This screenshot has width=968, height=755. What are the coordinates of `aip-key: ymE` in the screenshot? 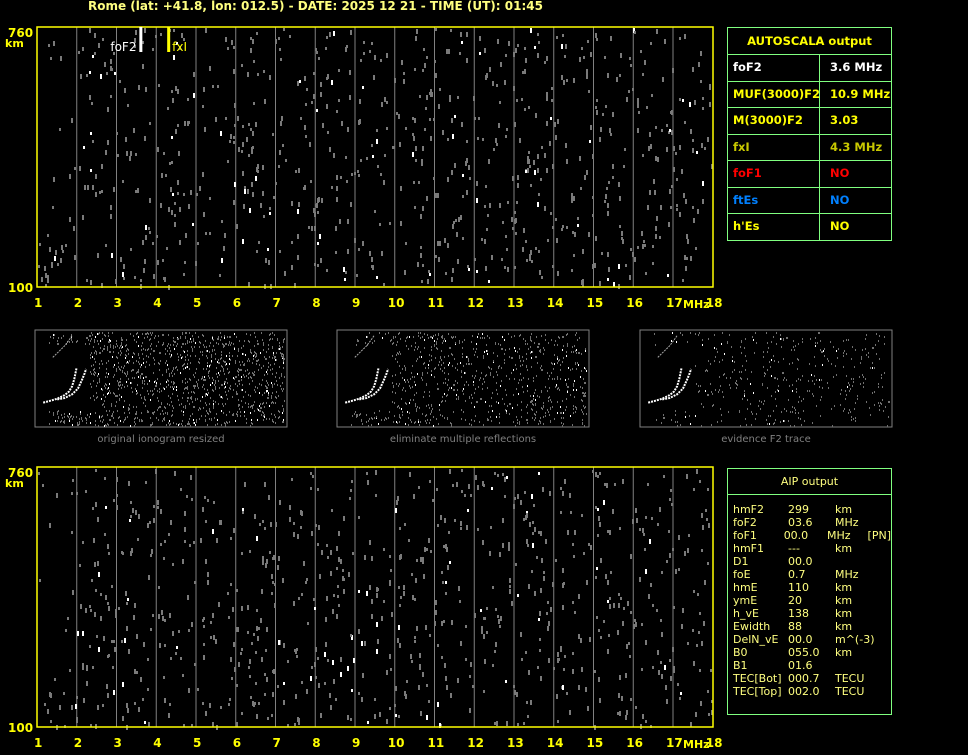 It's located at (745, 600).